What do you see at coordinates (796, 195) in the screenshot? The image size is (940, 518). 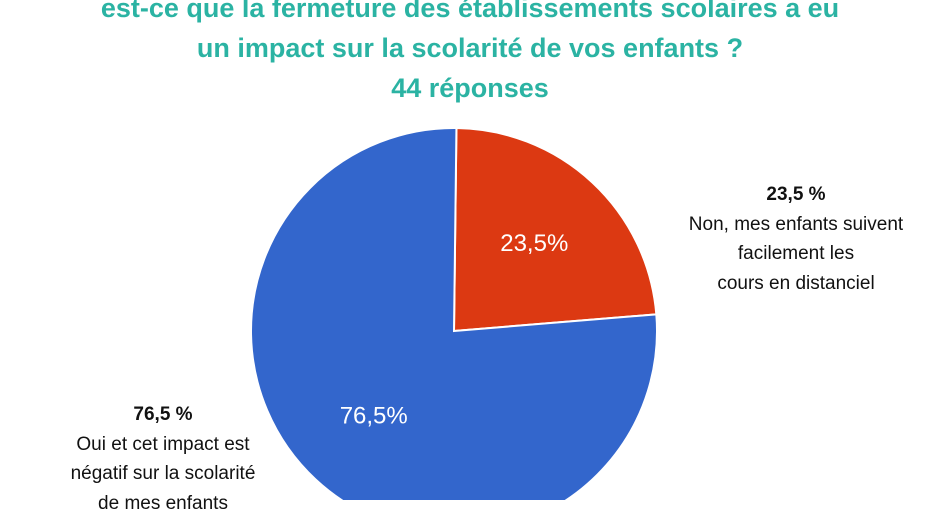 I see `callout-non-percentage: 23,5 %` at bounding box center [796, 195].